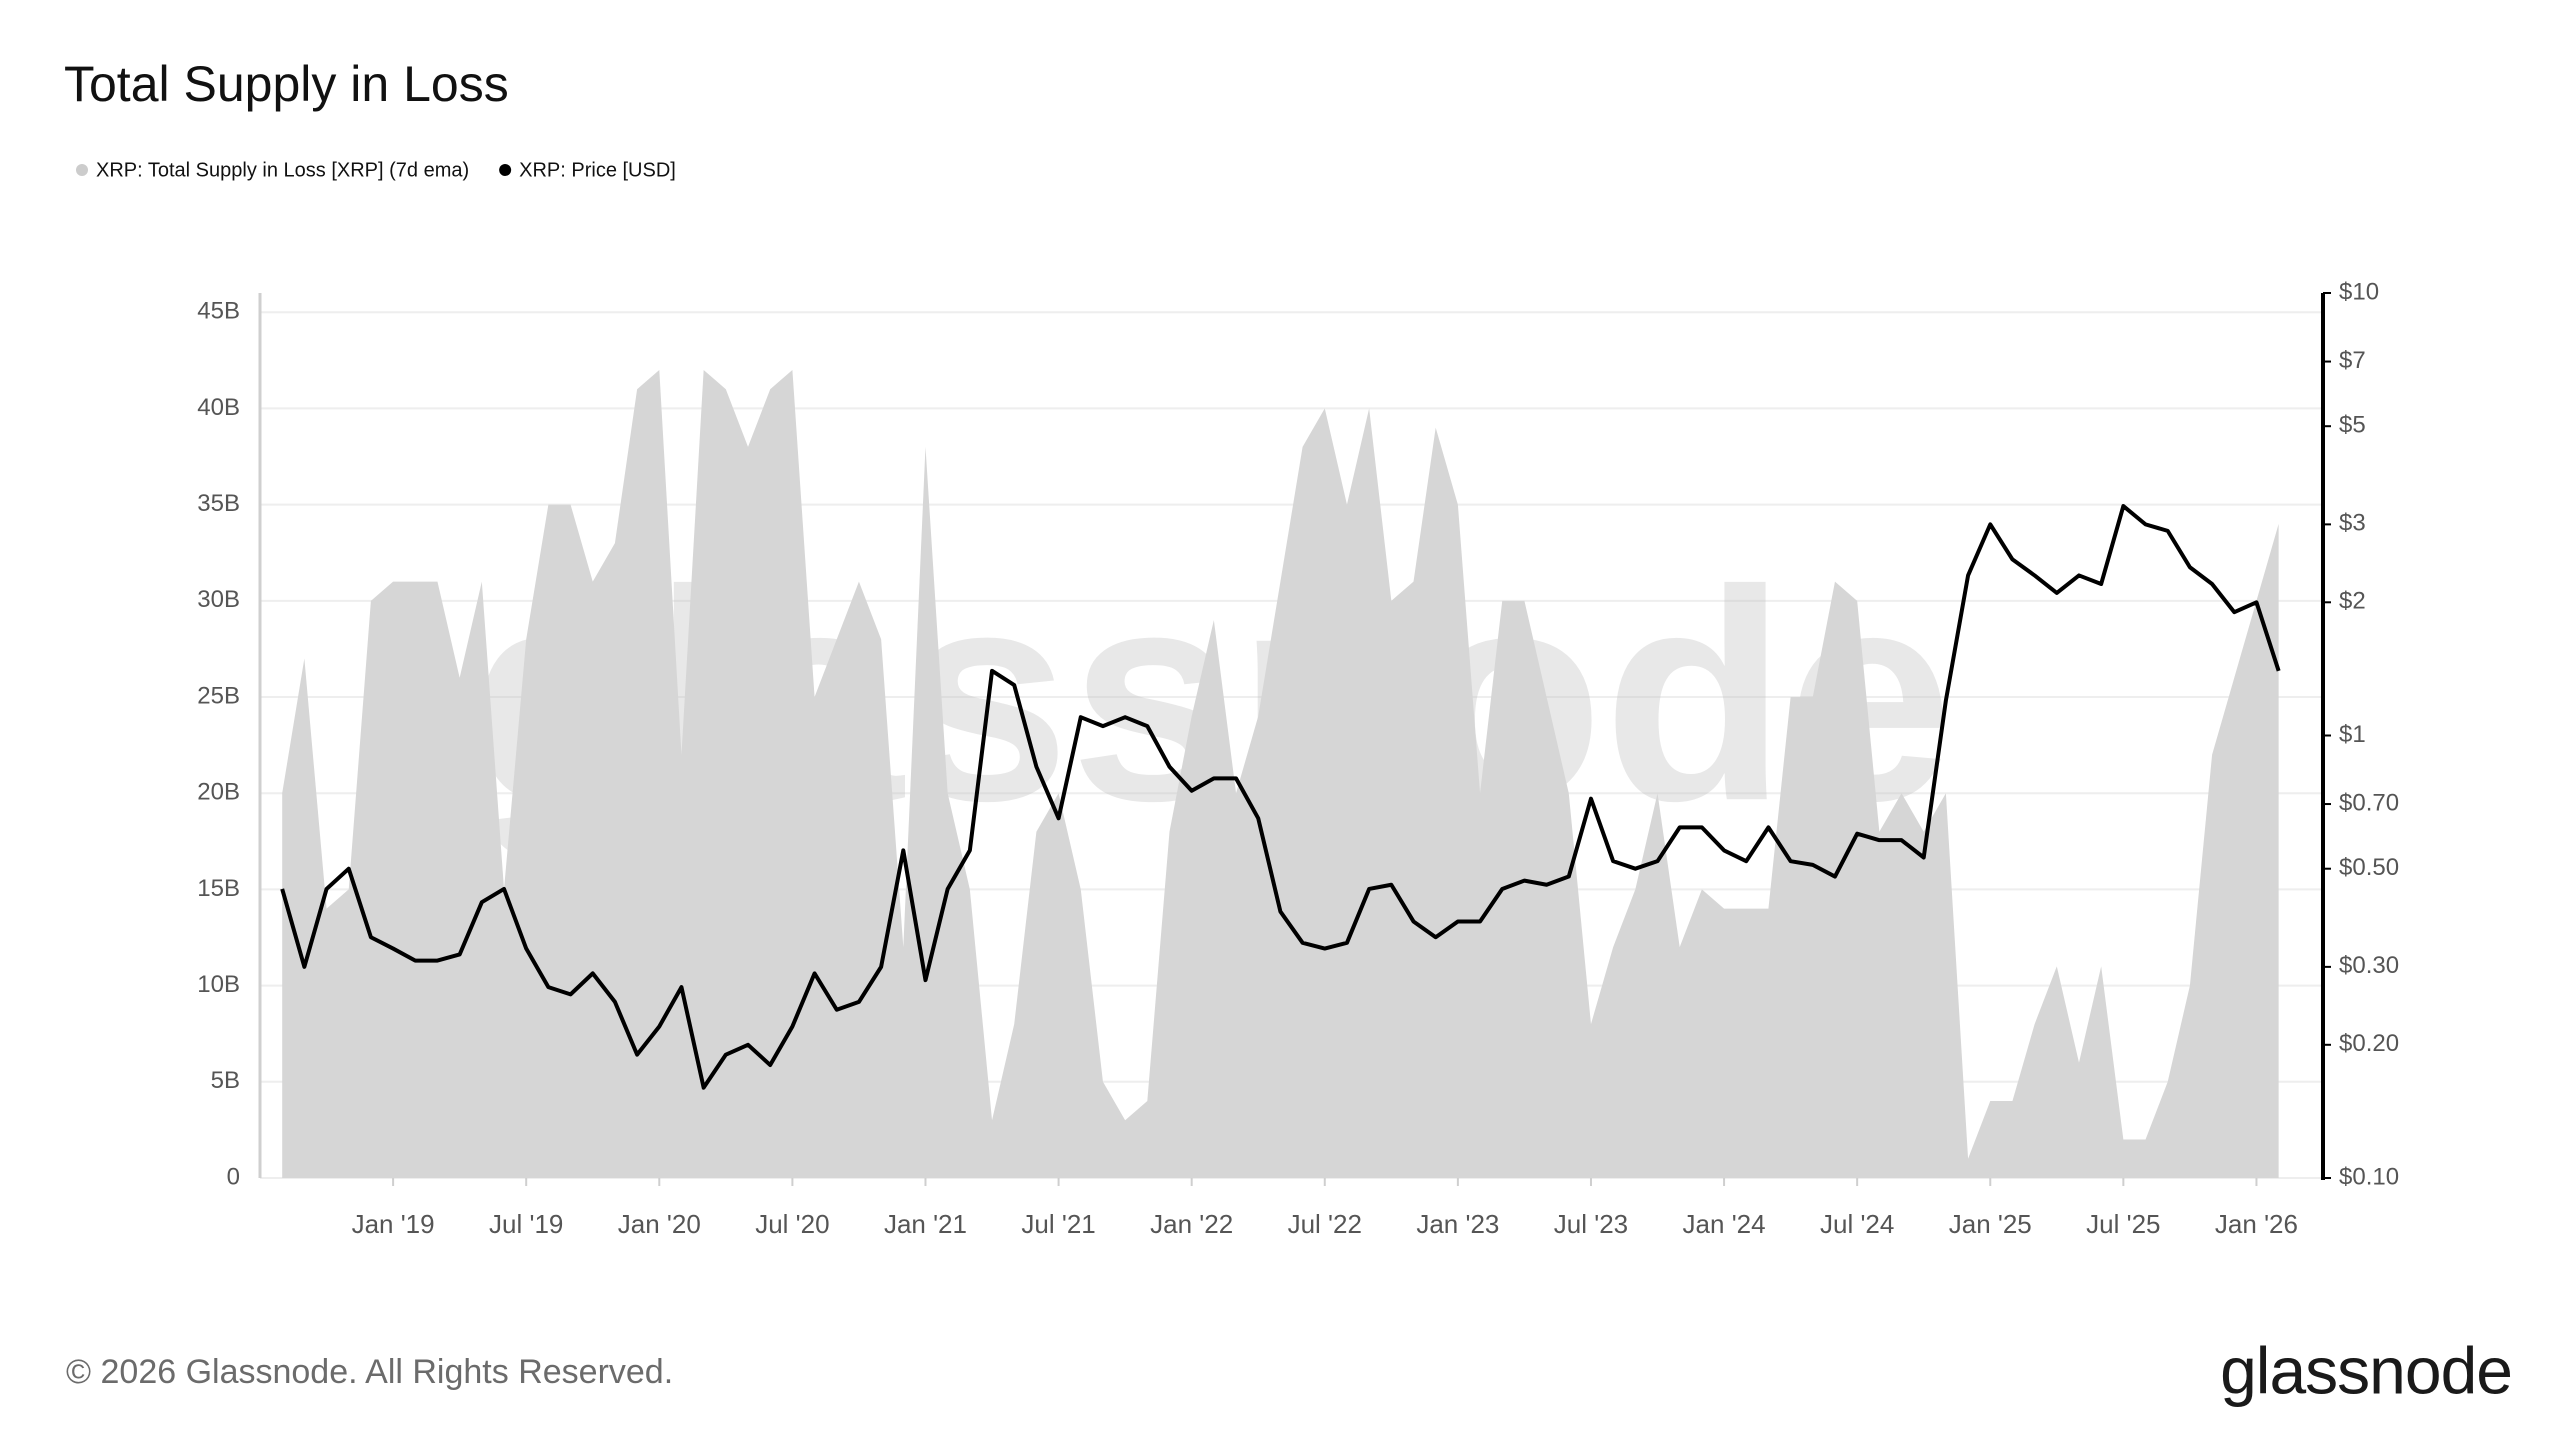 Image resolution: width=2560 pixels, height=1440 pixels. Describe the element at coordinates (393, 1224) in the screenshot. I see `x-tick-label: Jan '19` at that location.